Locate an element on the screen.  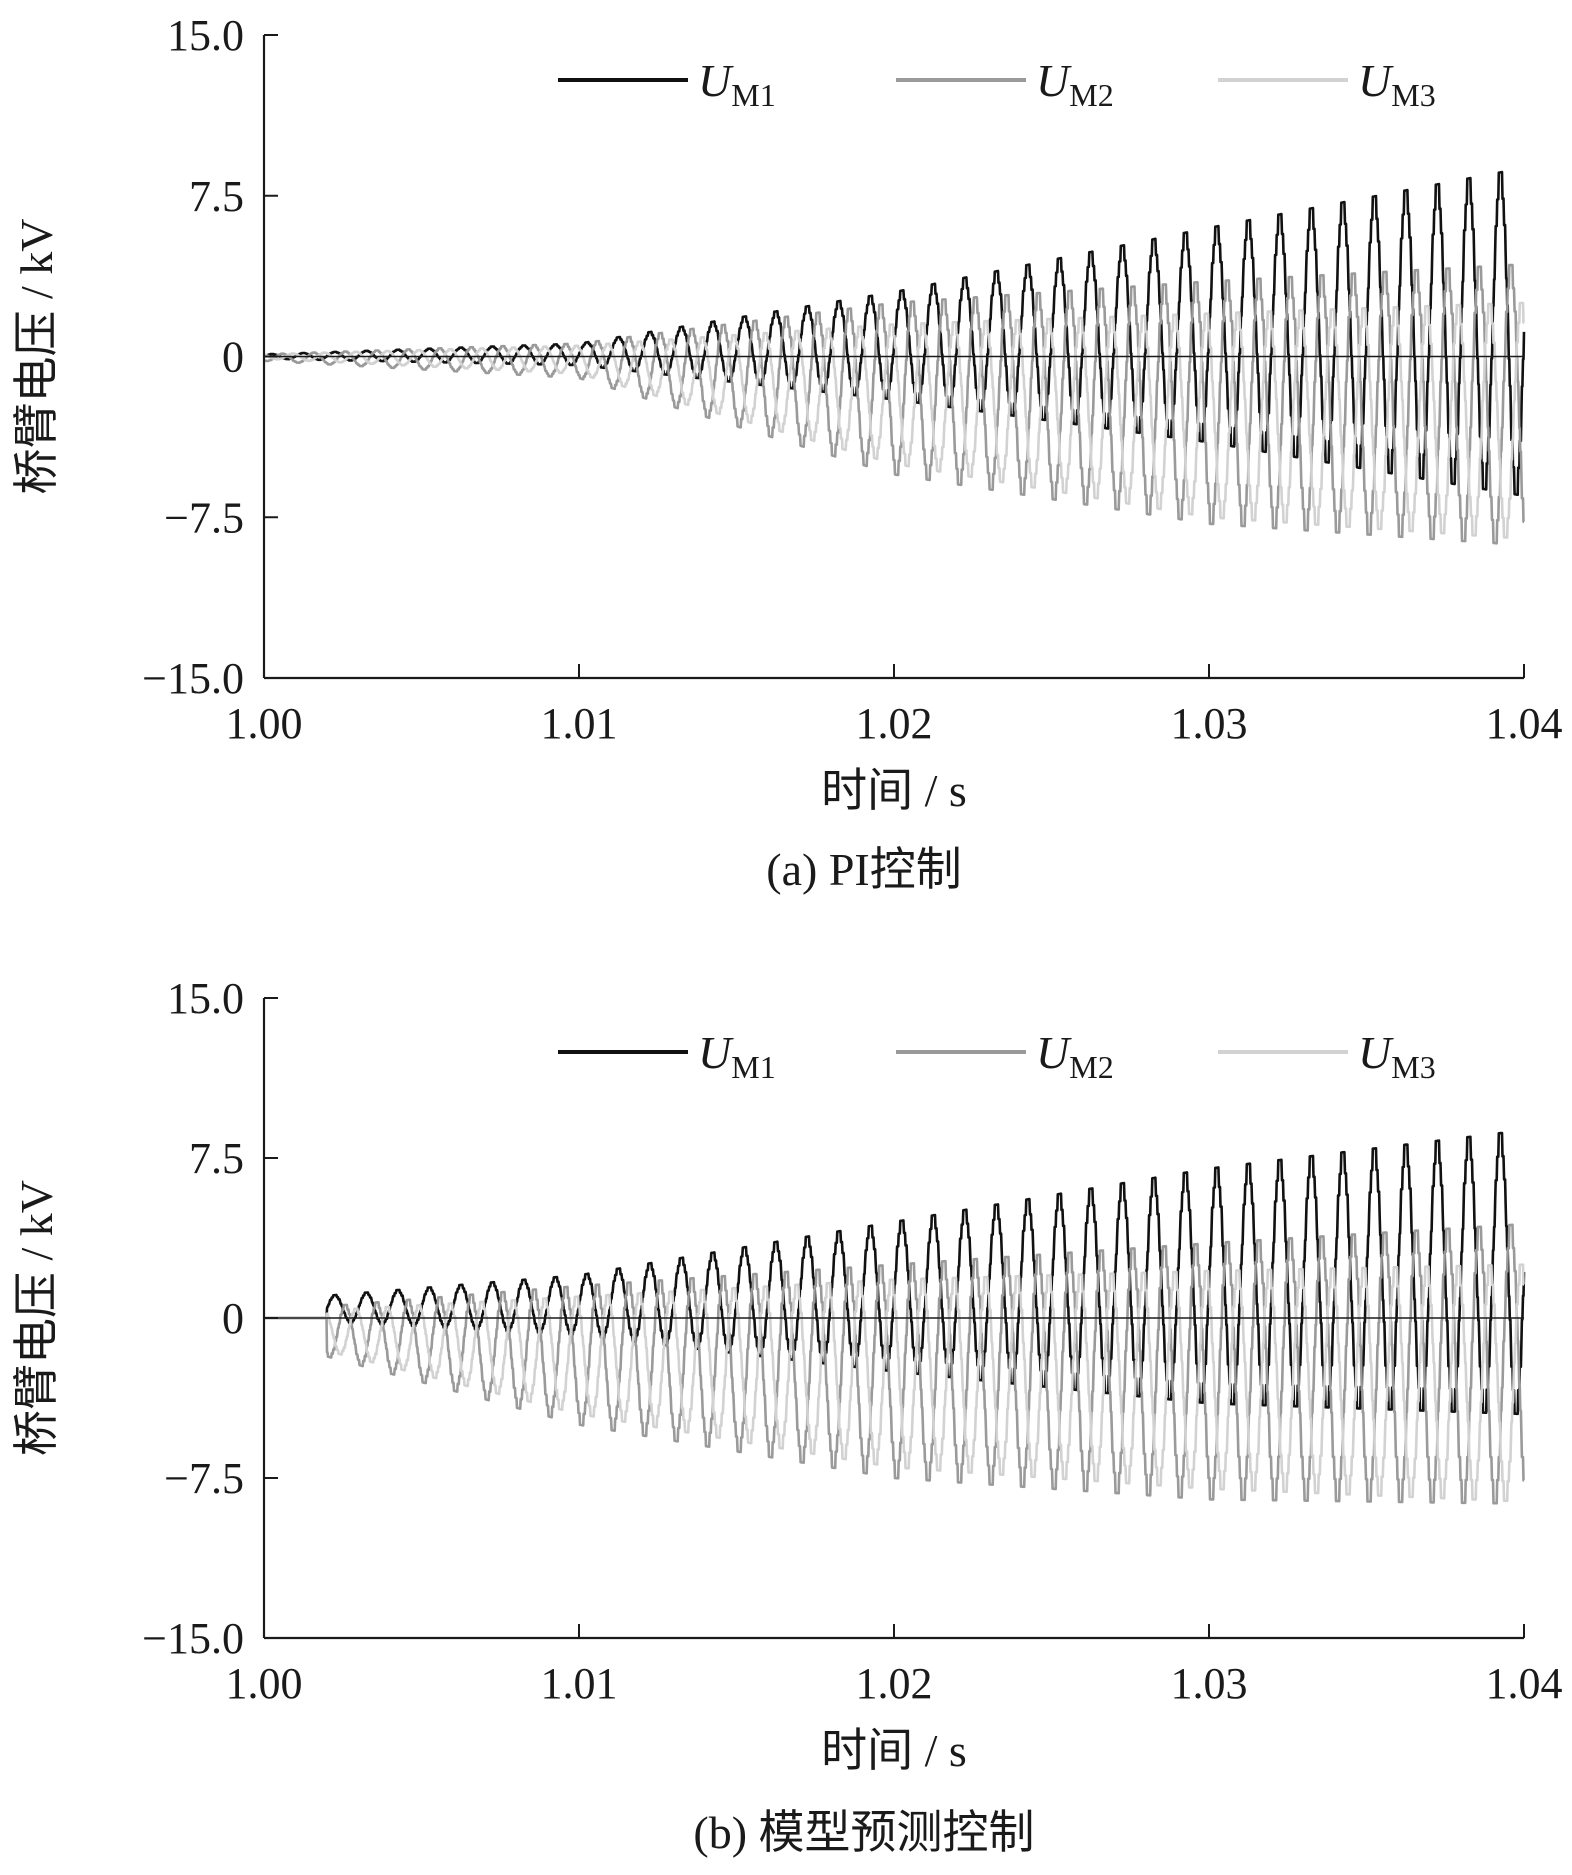
panel-caption: (b) 模型预测控制 is located at coordinates (863, 1832).